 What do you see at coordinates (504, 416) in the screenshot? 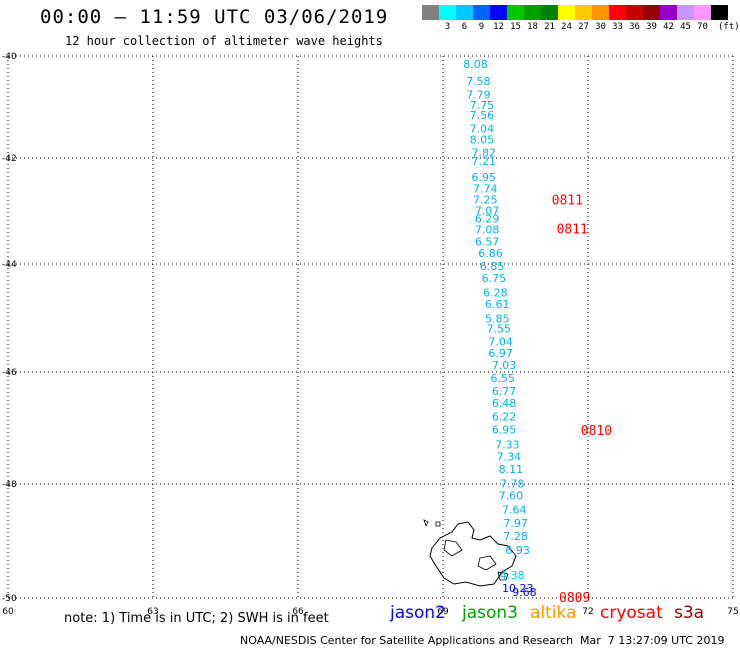
I see `wave-height-value: 6.22` at bounding box center [504, 416].